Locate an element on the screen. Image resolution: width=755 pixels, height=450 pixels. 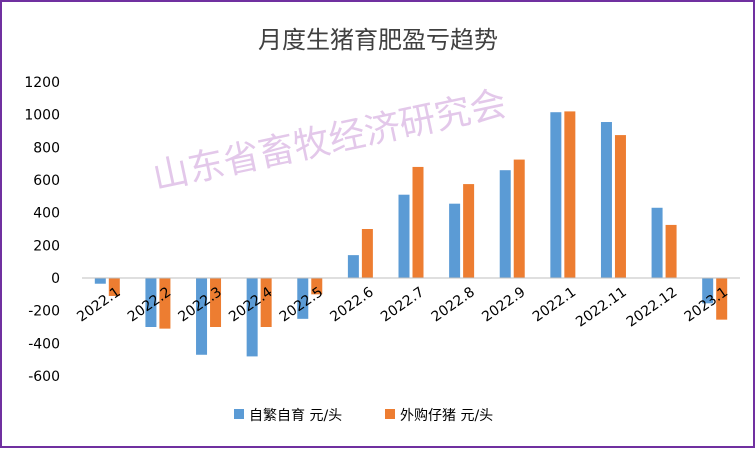
y-tick-label: -400 is located at coordinates (44, 344).